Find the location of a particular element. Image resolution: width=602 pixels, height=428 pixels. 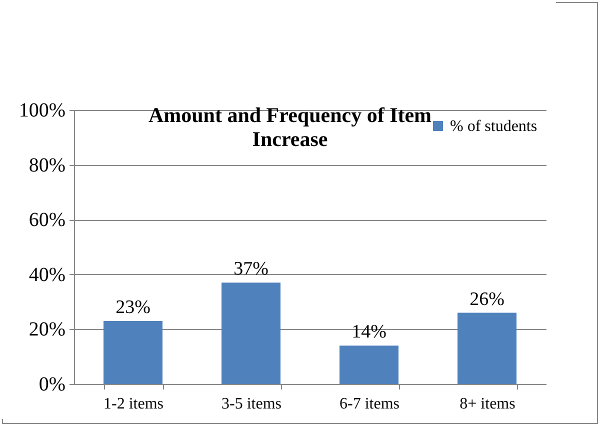

y-tick-label: 80% is located at coordinates (47, 165).